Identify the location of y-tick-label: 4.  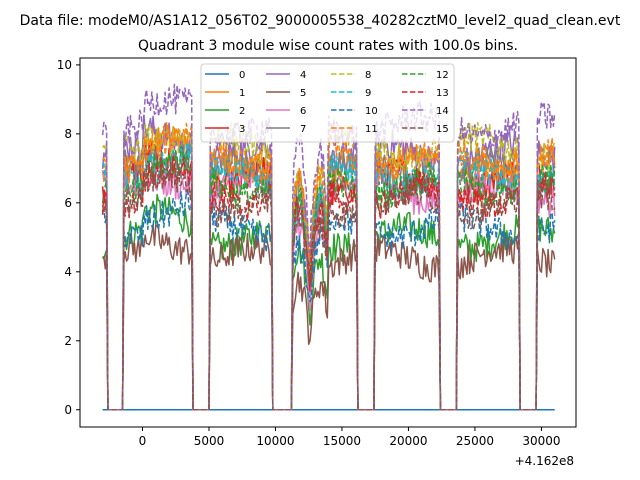
(68, 272).